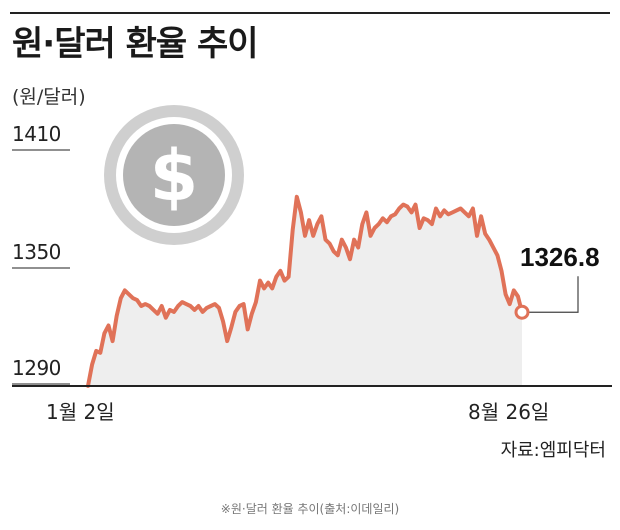 This screenshot has height=530, width=620. I want to click on chart-title: 원·달러 환율 추이, so click(135, 44).